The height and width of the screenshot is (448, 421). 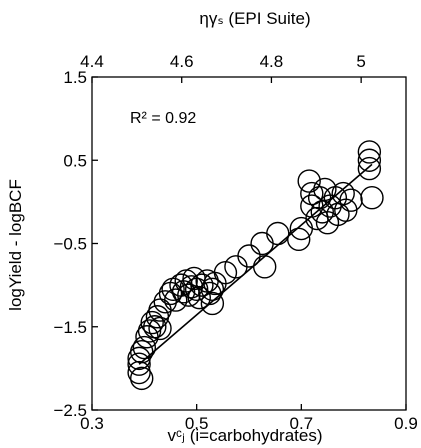 I want to click on x-tick-label: 0.7, so click(x=302, y=423).